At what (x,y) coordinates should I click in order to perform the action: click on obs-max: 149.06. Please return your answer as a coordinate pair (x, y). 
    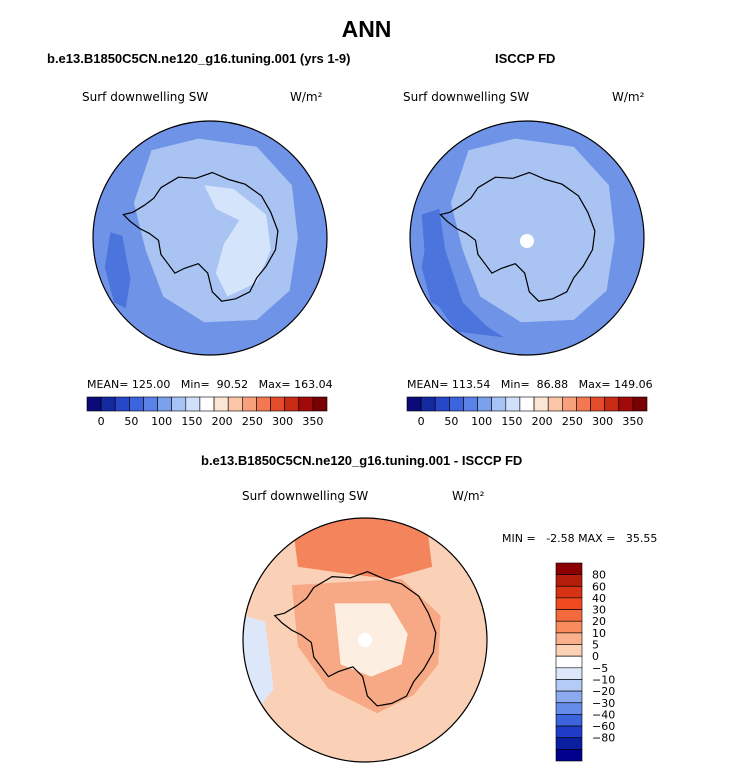
    Looking at the image, I should click on (633, 384).